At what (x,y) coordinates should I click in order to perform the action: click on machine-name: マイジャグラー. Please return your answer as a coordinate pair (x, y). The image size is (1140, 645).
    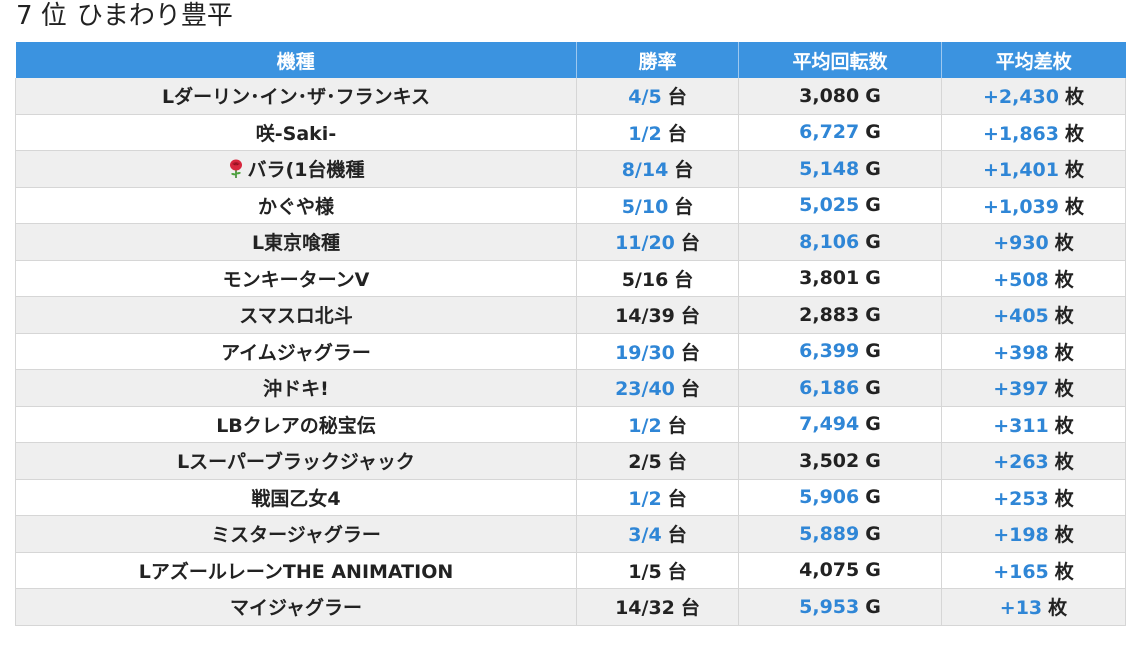
    Looking at the image, I should click on (296, 608).